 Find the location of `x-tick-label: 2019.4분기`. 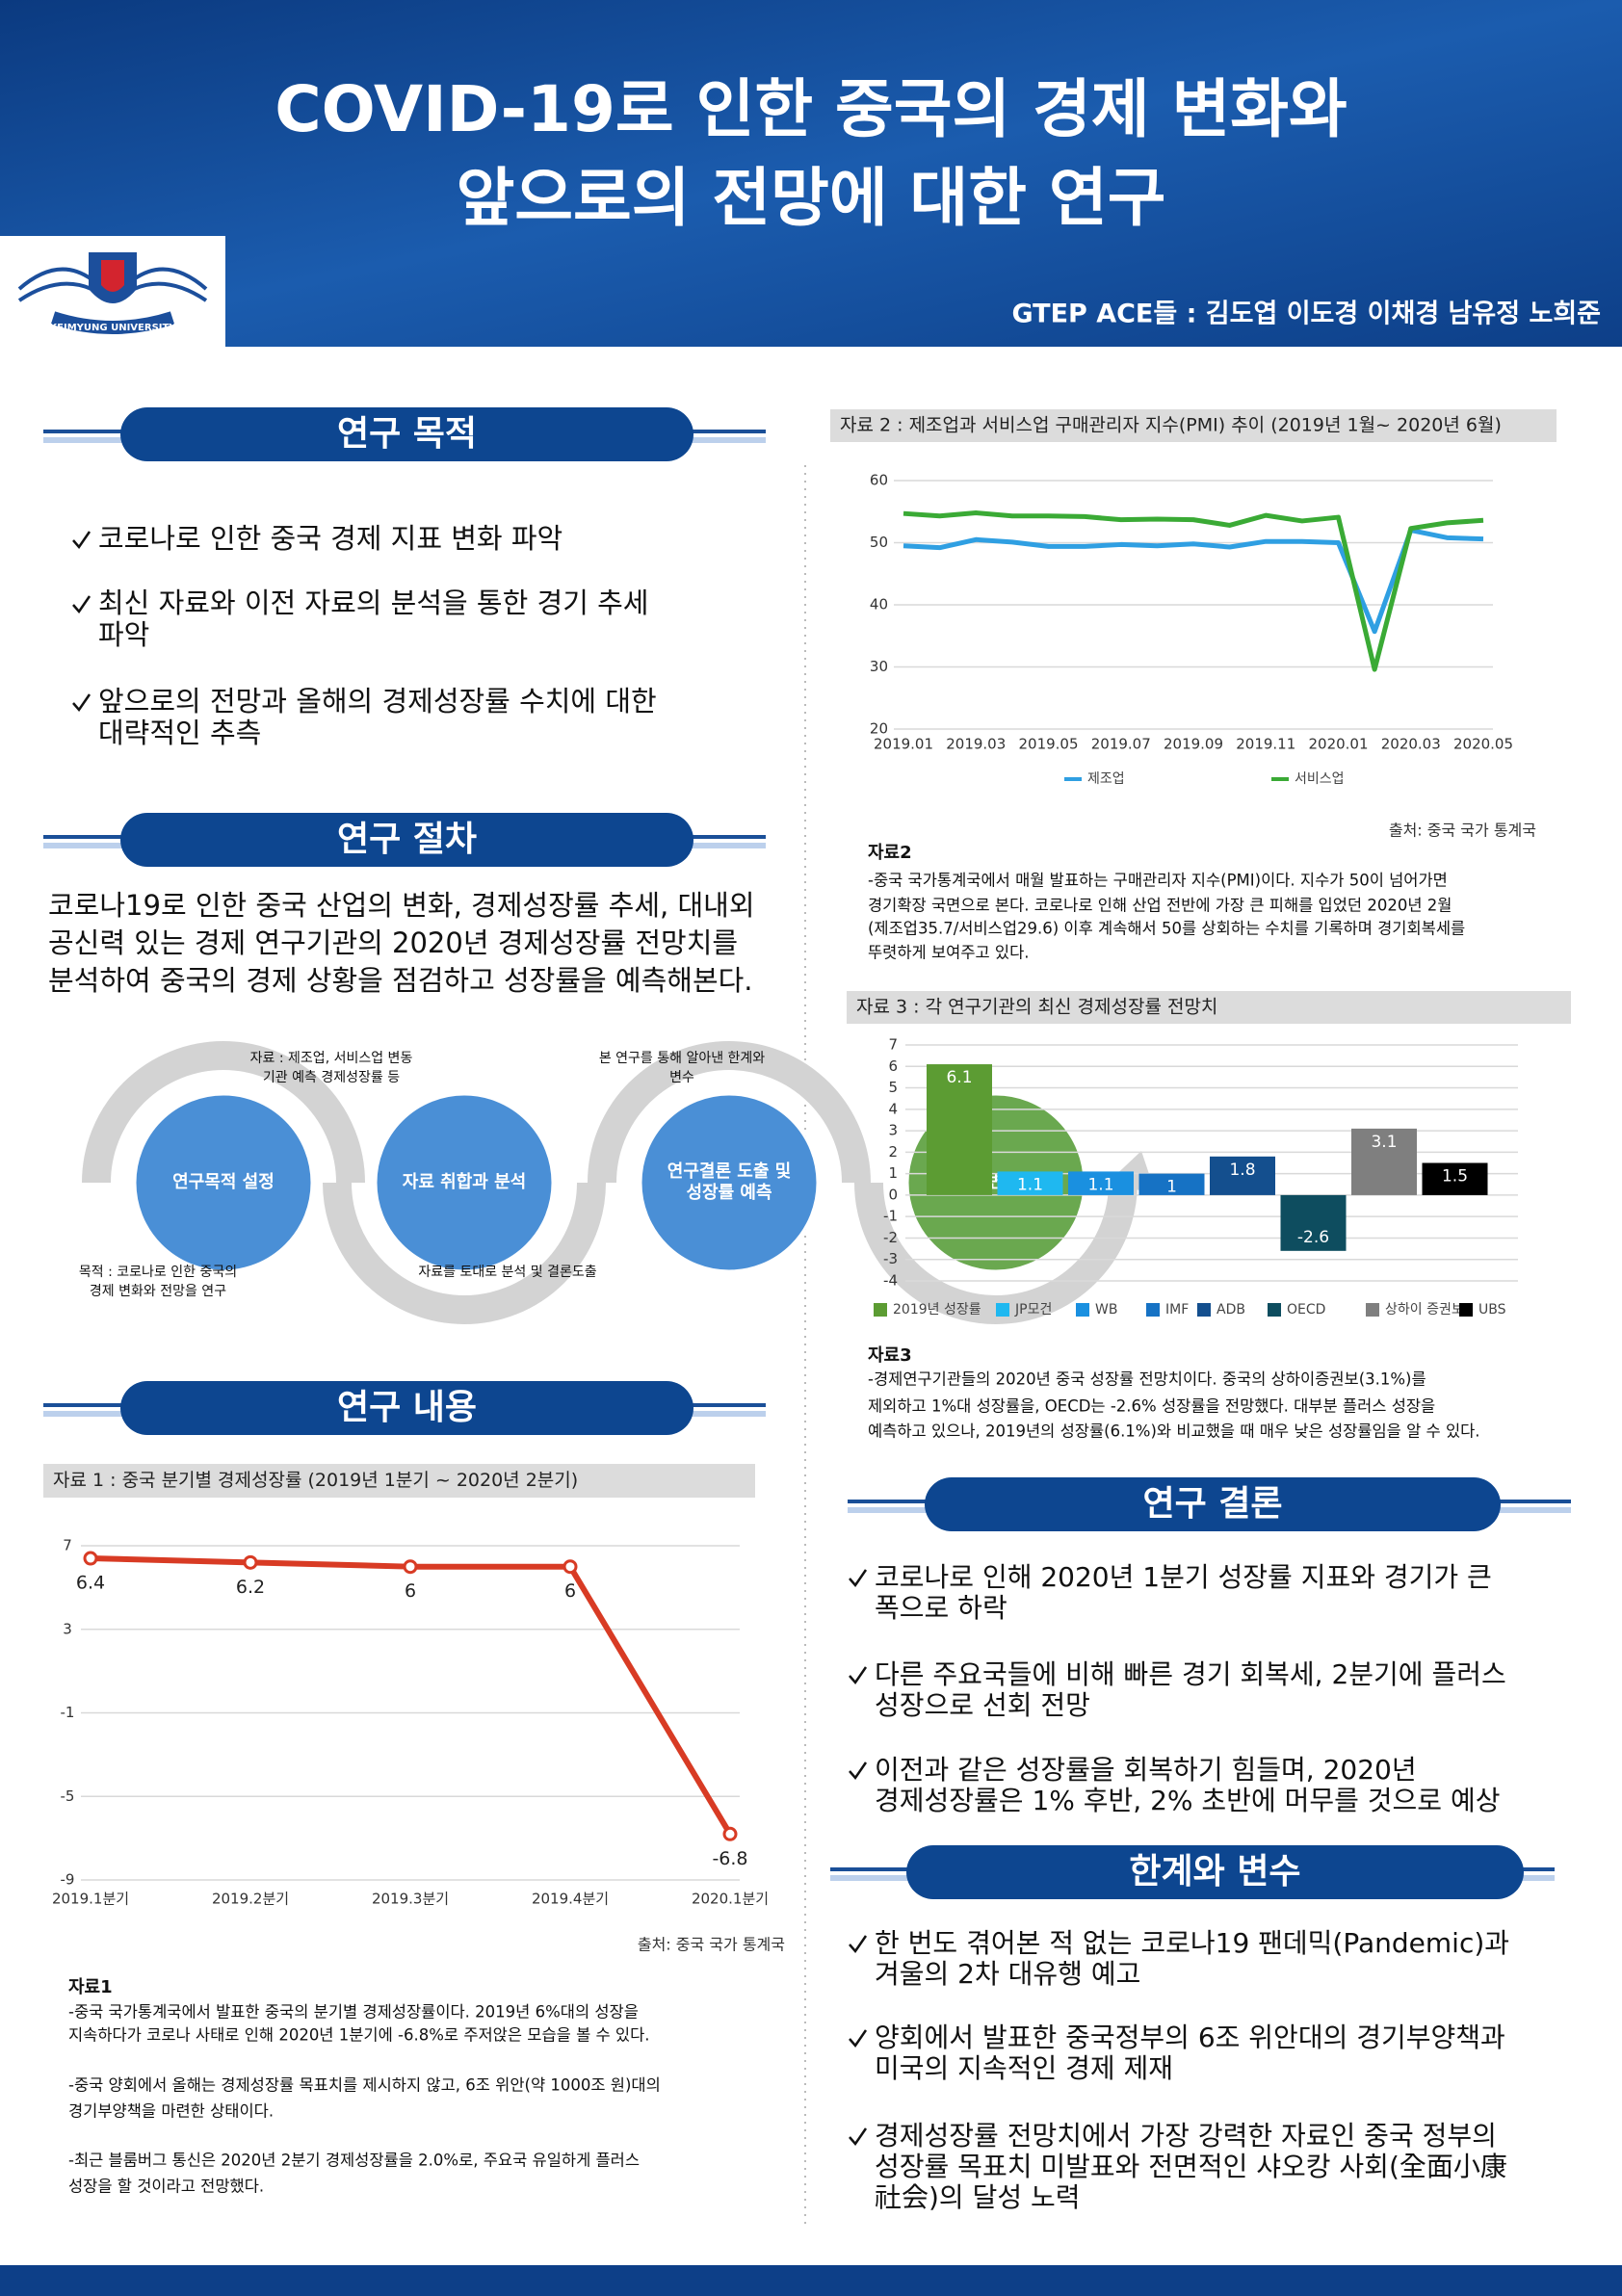

x-tick-label: 2019.4분기 is located at coordinates (570, 1899).